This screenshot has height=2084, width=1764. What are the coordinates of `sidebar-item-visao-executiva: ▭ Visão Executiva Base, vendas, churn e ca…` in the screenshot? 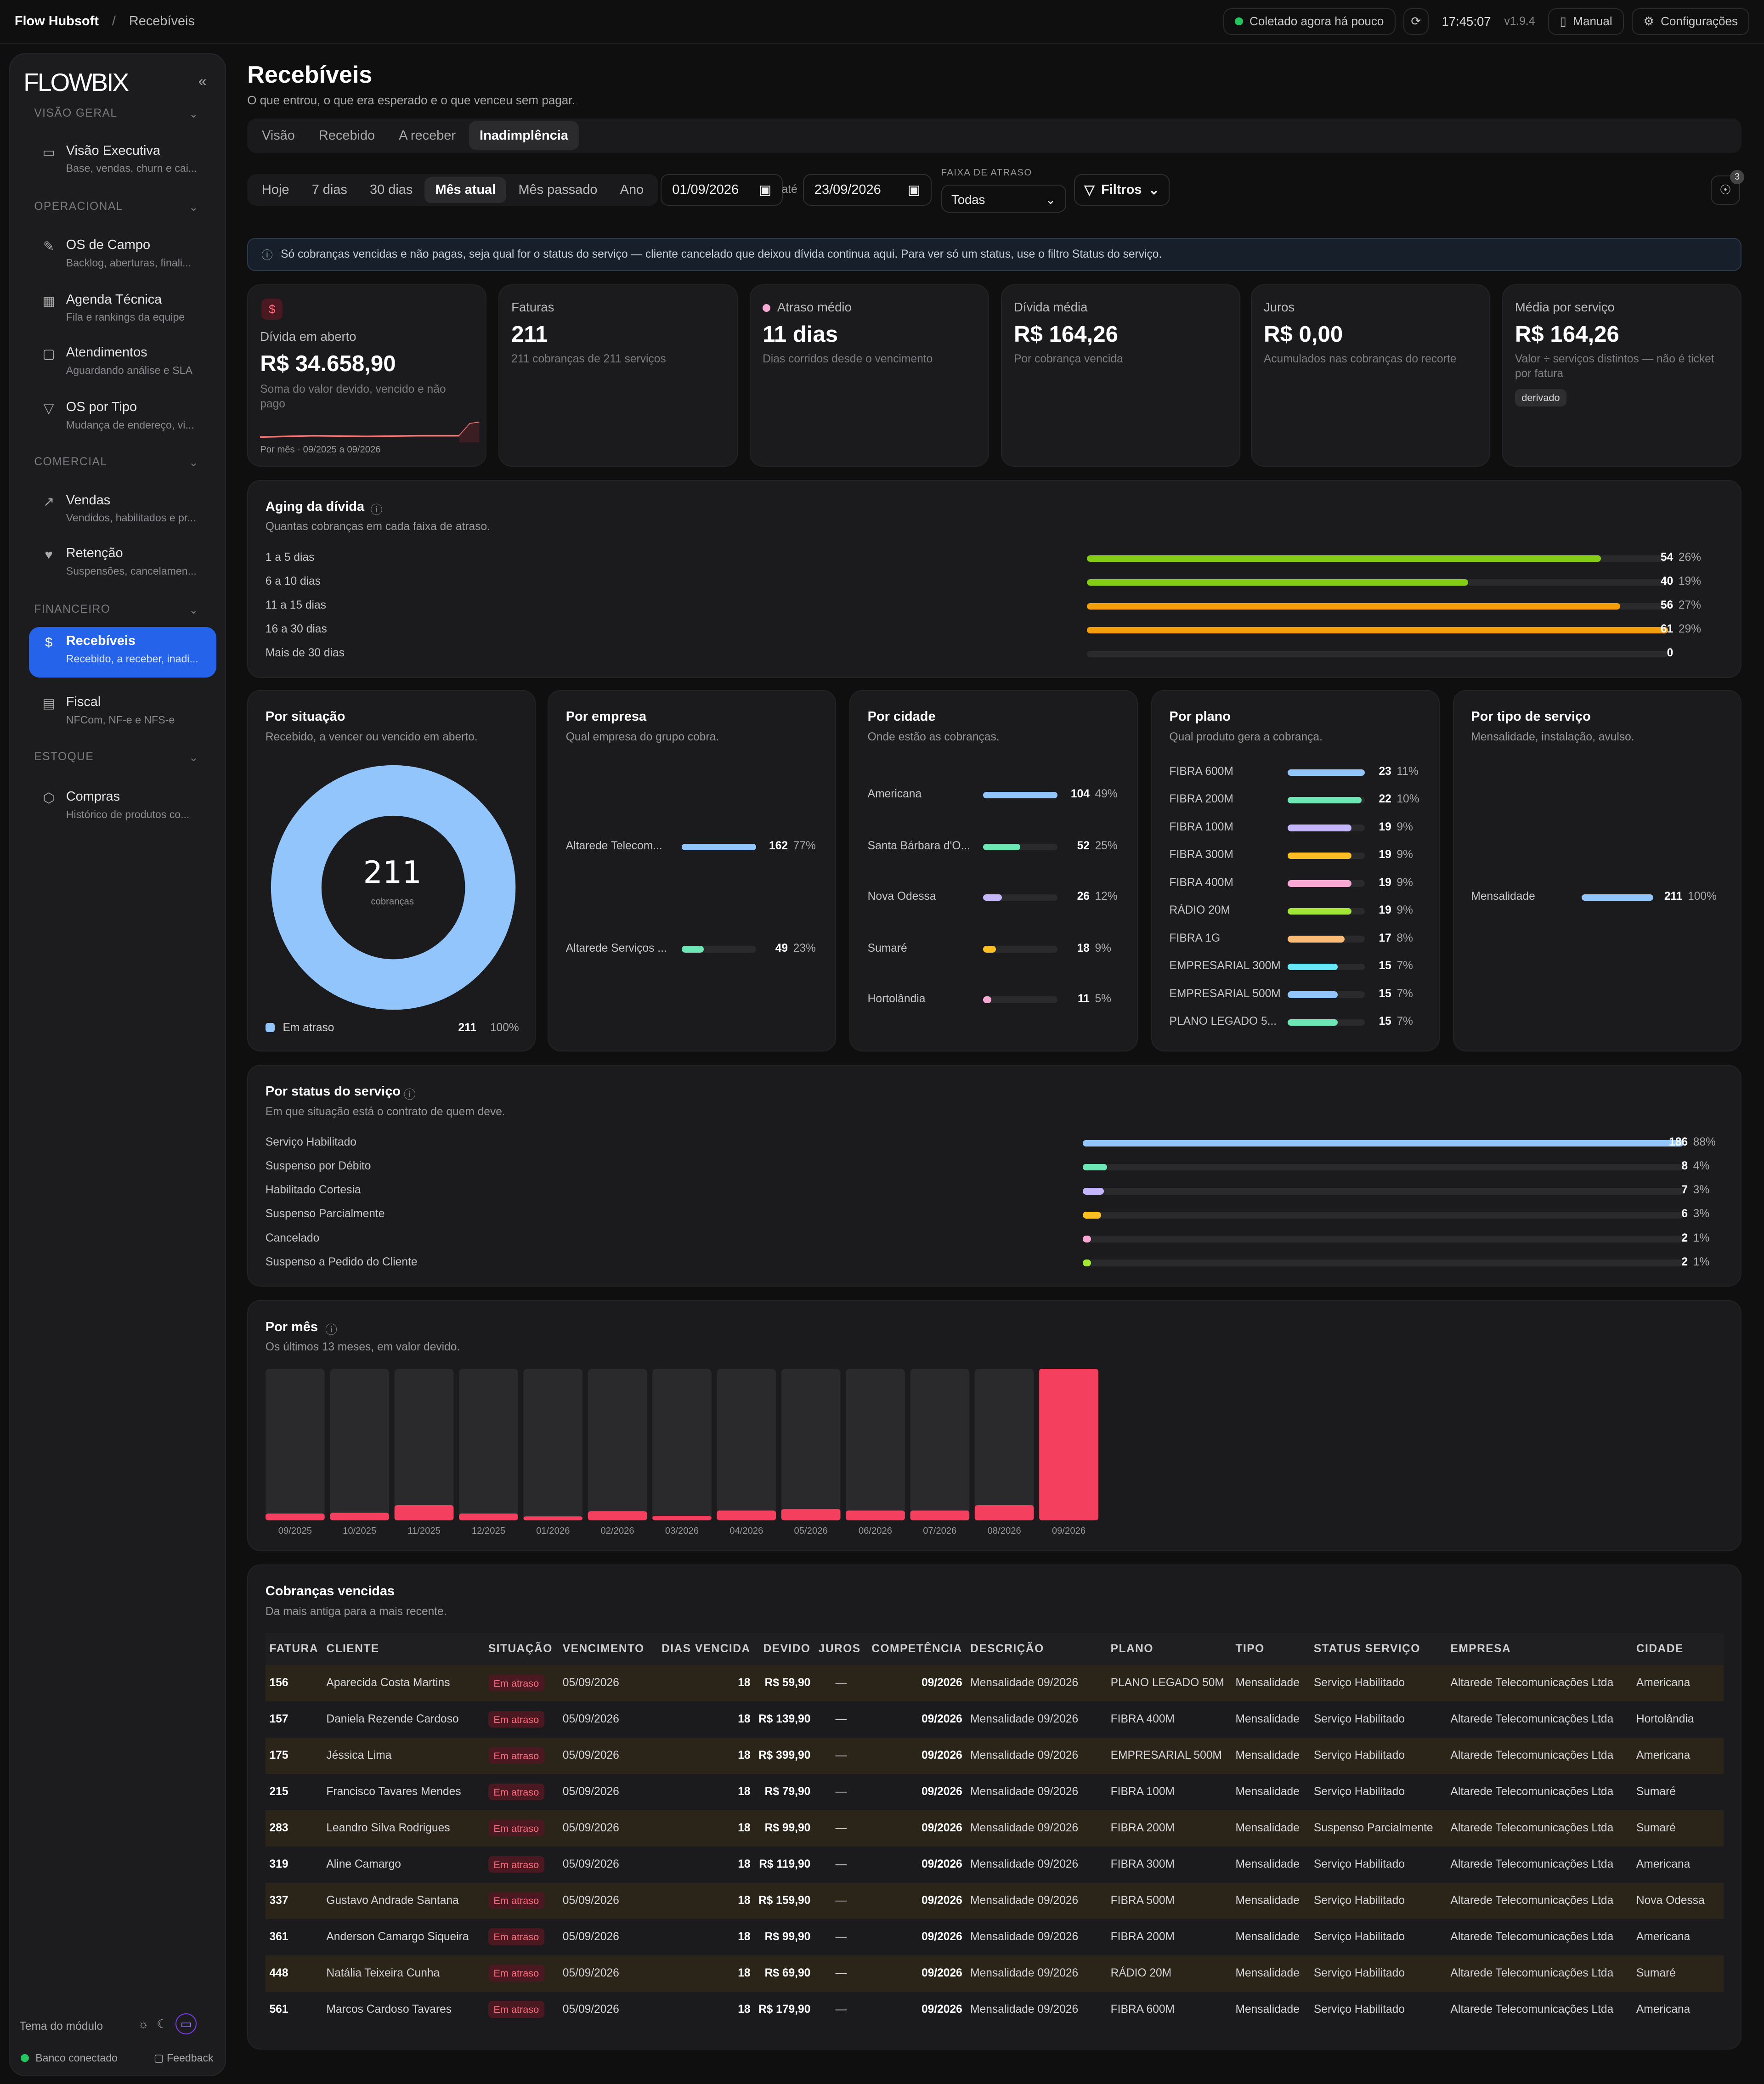 It's located at (122, 161).